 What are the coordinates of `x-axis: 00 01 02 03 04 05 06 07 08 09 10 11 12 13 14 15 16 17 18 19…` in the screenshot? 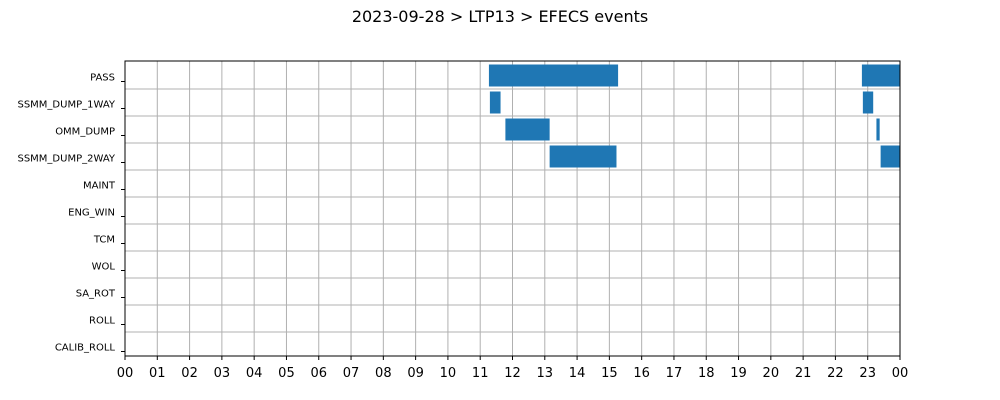 It's located at (513, 368).